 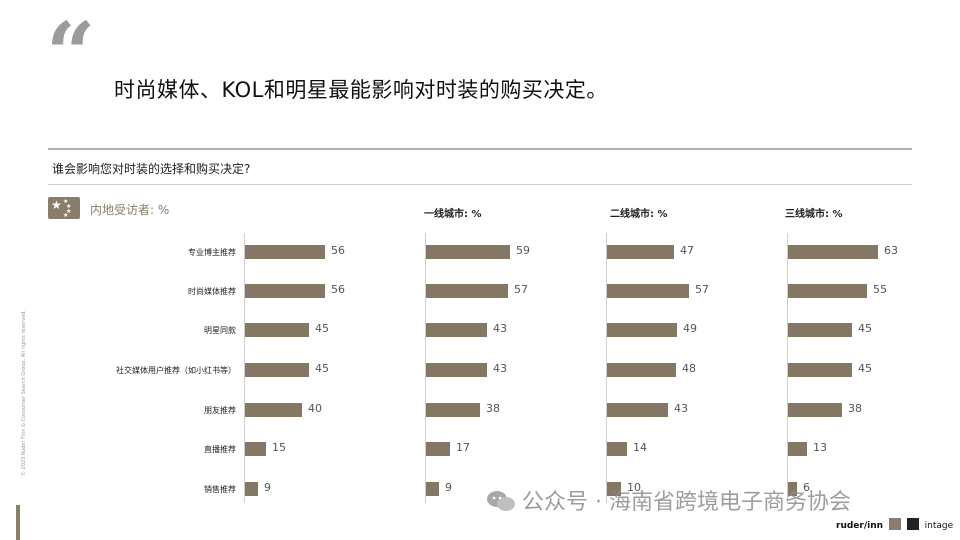 What do you see at coordinates (939, 526) in the screenshot?
I see `intage-logo: intage` at bounding box center [939, 526].